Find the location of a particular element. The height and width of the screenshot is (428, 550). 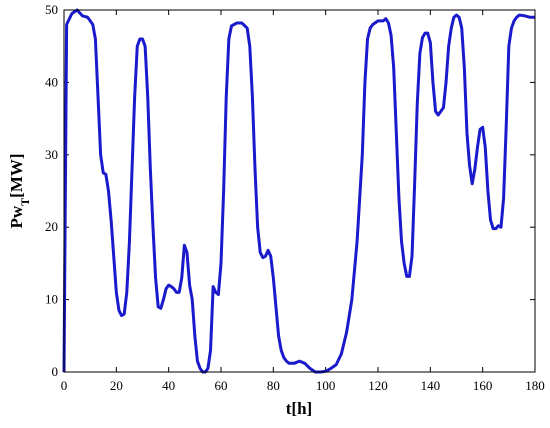

x-tick-label: 20 is located at coordinates (116, 385).